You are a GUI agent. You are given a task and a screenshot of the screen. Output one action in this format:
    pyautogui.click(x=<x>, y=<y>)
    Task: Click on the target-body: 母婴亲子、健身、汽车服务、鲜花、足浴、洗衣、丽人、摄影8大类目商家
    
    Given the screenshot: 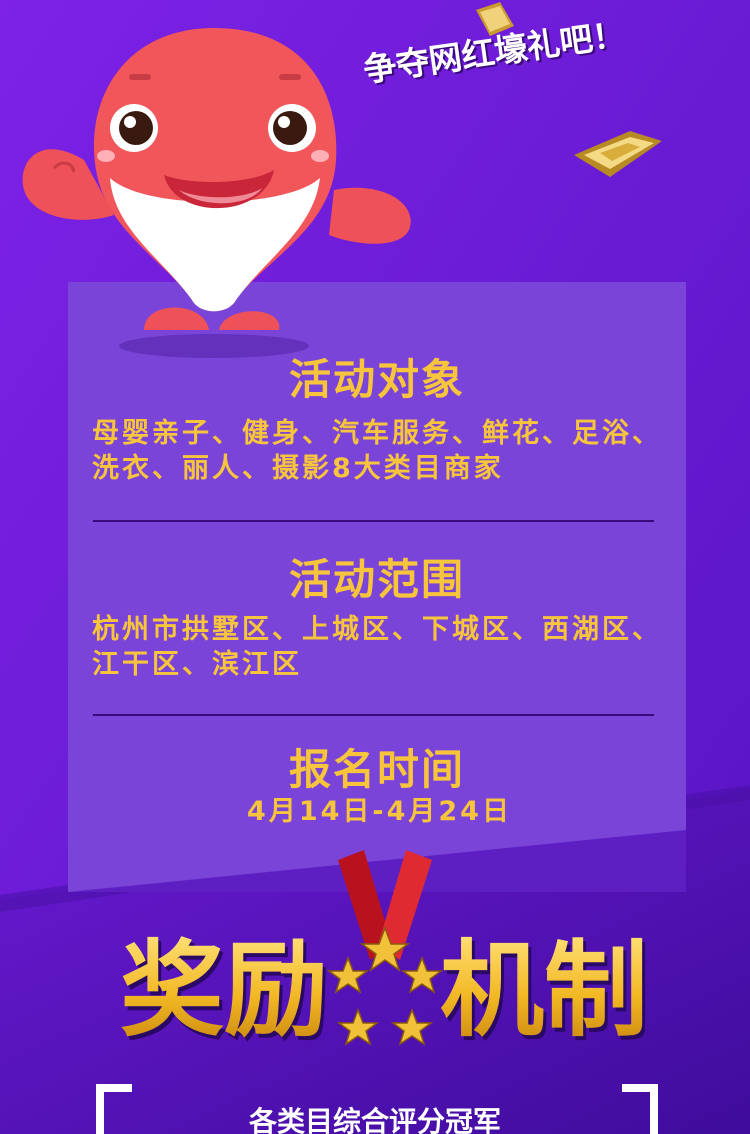 What is the action you would take?
    pyautogui.click(x=377, y=451)
    